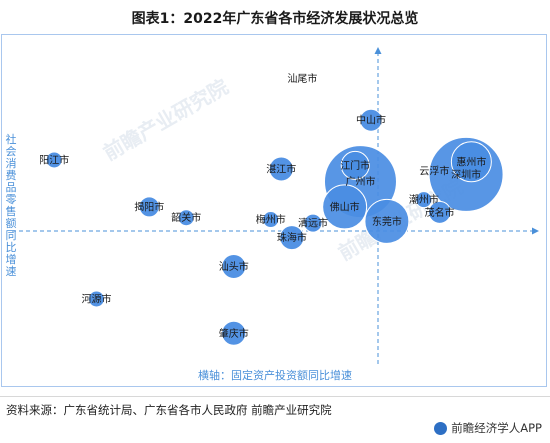  I want to click on bubble-湛江市, so click(281, 169).